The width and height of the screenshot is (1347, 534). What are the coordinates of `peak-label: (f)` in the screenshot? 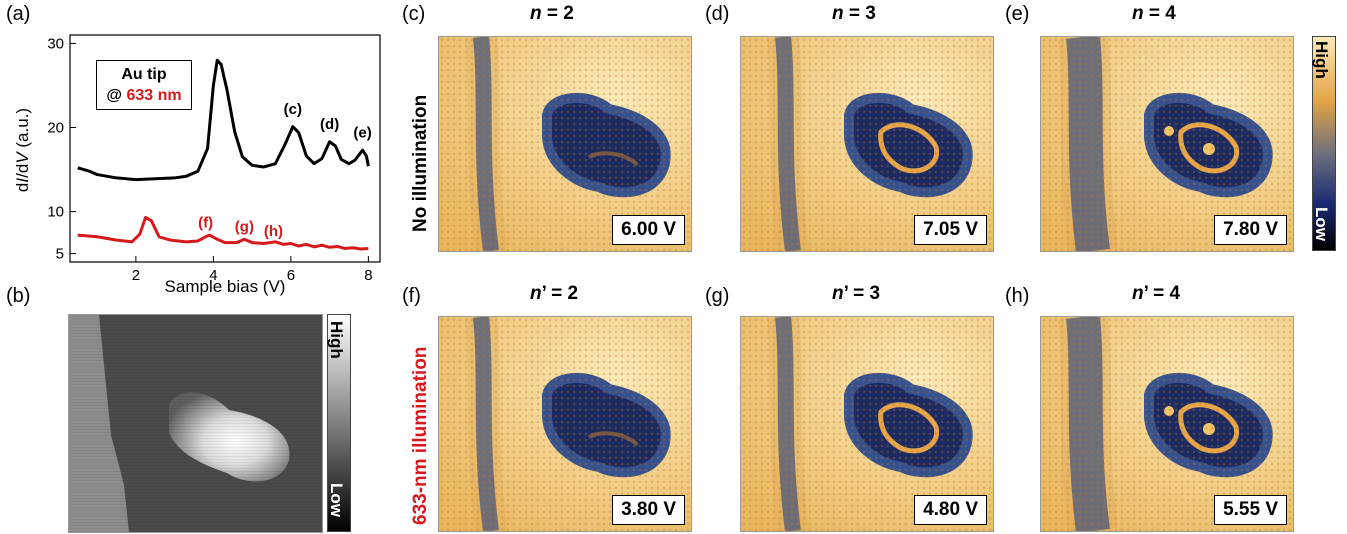 It's located at (205, 223).